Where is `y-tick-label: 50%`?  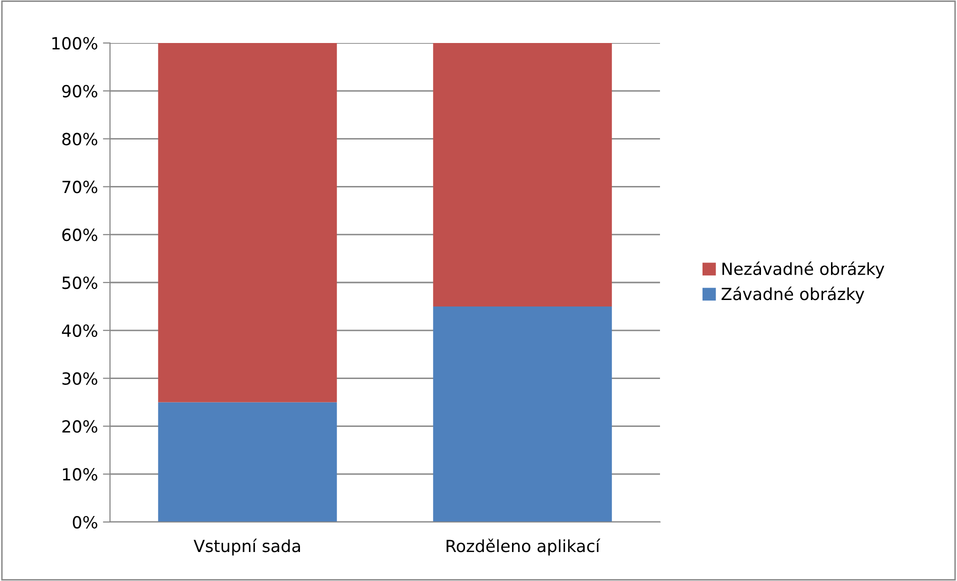
y-tick-label: 50% is located at coordinates (80, 283).